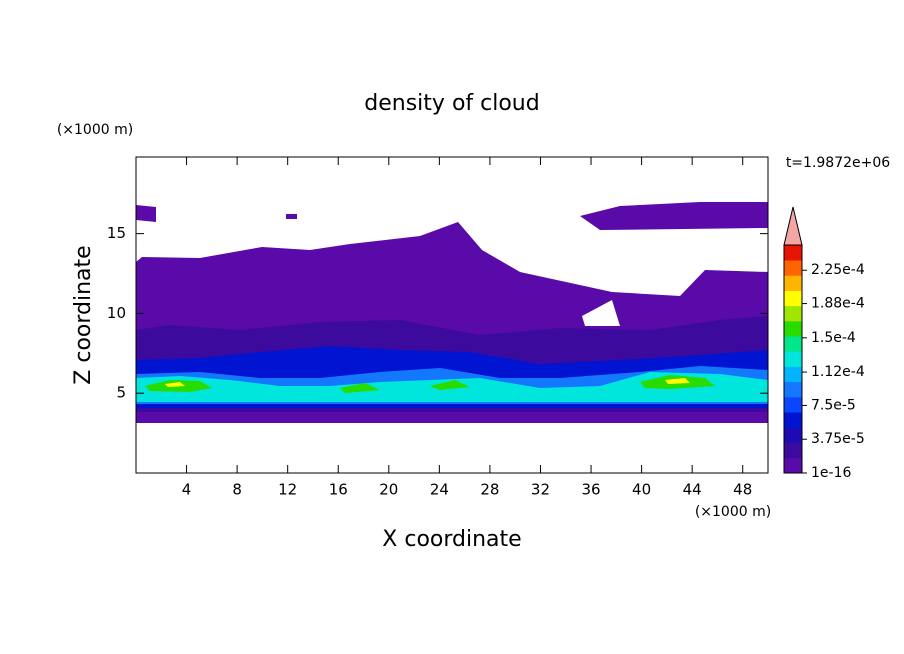  What do you see at coordinates (237, 490) in the screenshot?
I see `x-tick-label: 8` at bounding box center [237, 490].